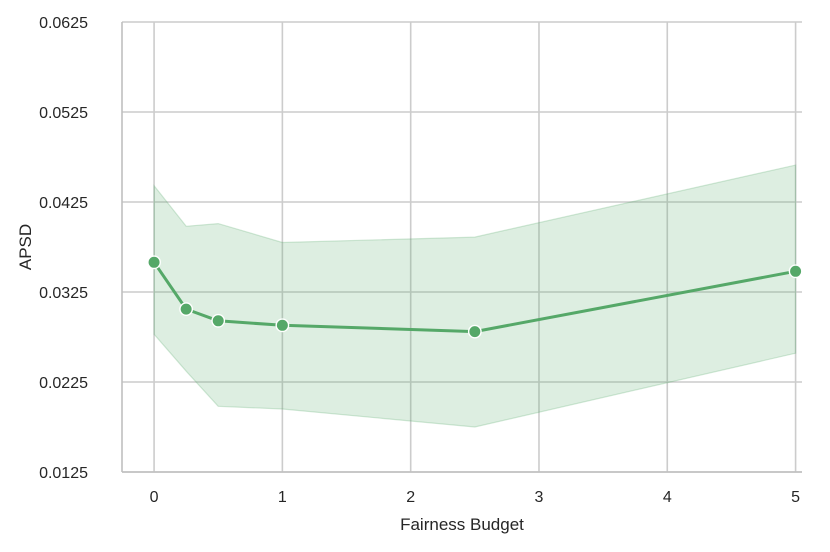 The width and height of the screenshot is (830, 552). I want to click on y-tick-labels: 0.0125 0.0225 0.0325 0.0425 0.0525 0.0625, so click(63, 248).